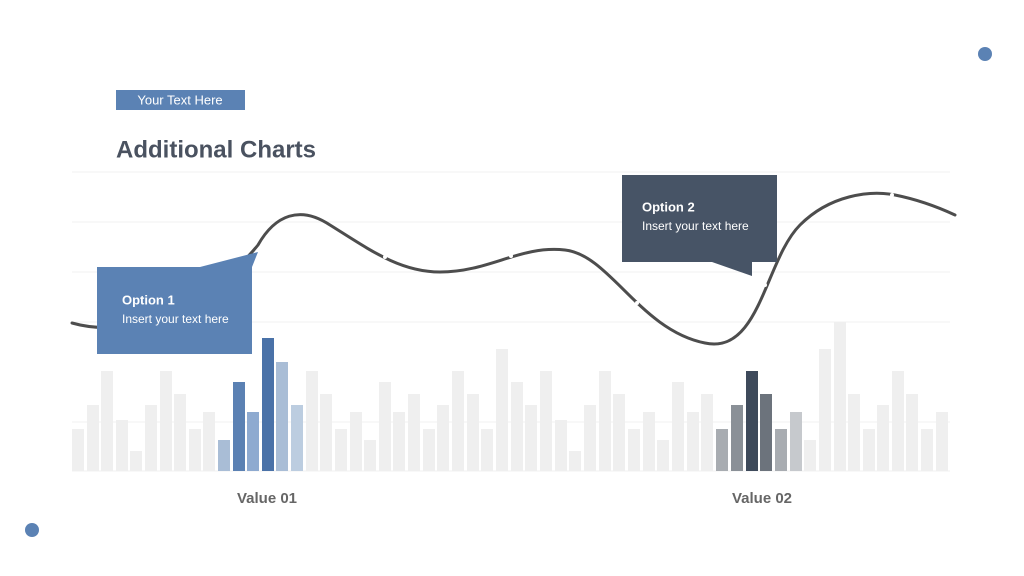 Image resolution: width=1024 pixels, height=576 pixels. Describe the element at coordinates (267, 498) in the screenshot. I see `value-label: Value 01` at that location.